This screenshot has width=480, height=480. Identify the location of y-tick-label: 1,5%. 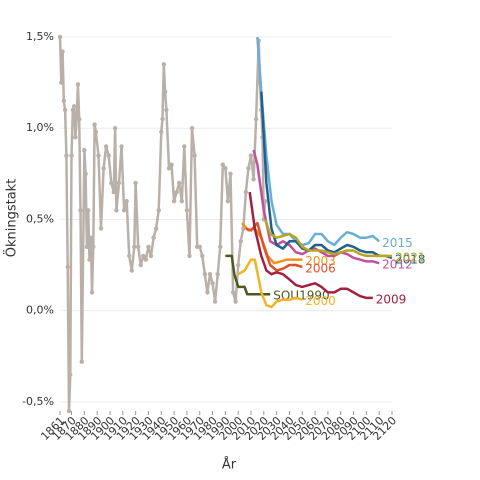
(40, 36).